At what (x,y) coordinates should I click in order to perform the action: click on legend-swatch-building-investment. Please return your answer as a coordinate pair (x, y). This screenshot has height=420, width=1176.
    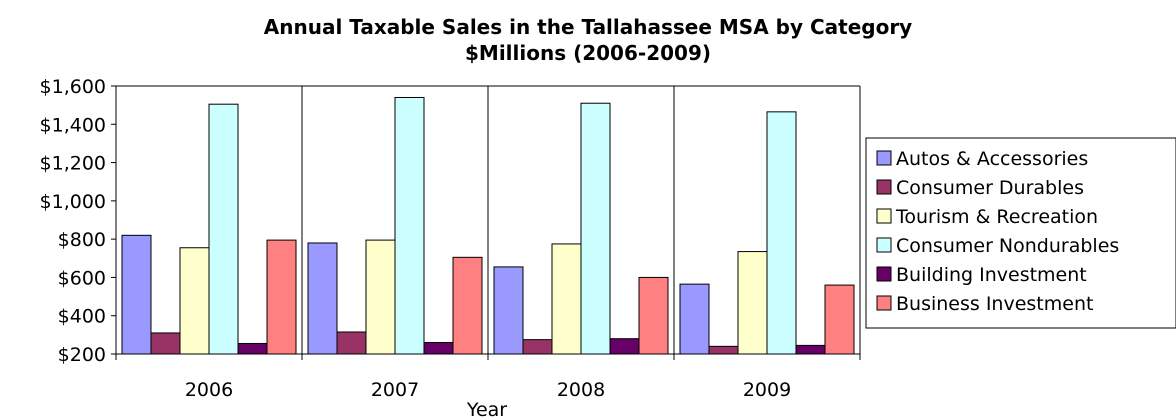
    Looking at the image, I should click on (884, 274).